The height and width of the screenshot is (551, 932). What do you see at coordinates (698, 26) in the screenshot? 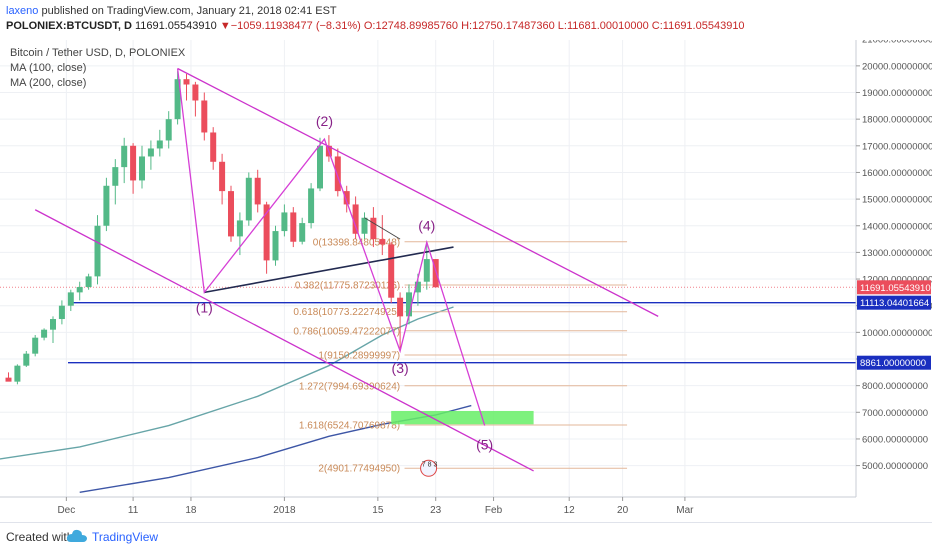
I see `close-value: C:11691.05543910` at bounding box center [698, 26].